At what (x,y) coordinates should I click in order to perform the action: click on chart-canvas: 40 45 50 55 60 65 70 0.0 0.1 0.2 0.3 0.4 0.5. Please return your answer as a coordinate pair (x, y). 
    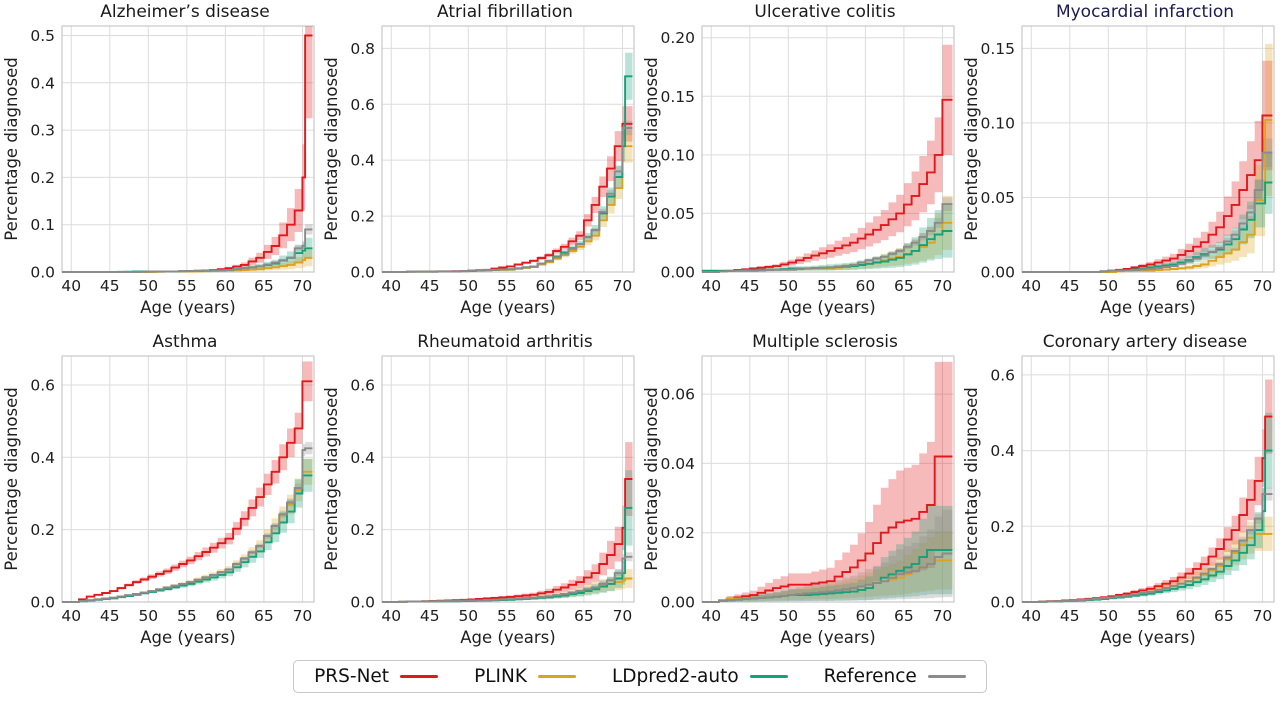
    Looking at the image, I should click on (172, 160).